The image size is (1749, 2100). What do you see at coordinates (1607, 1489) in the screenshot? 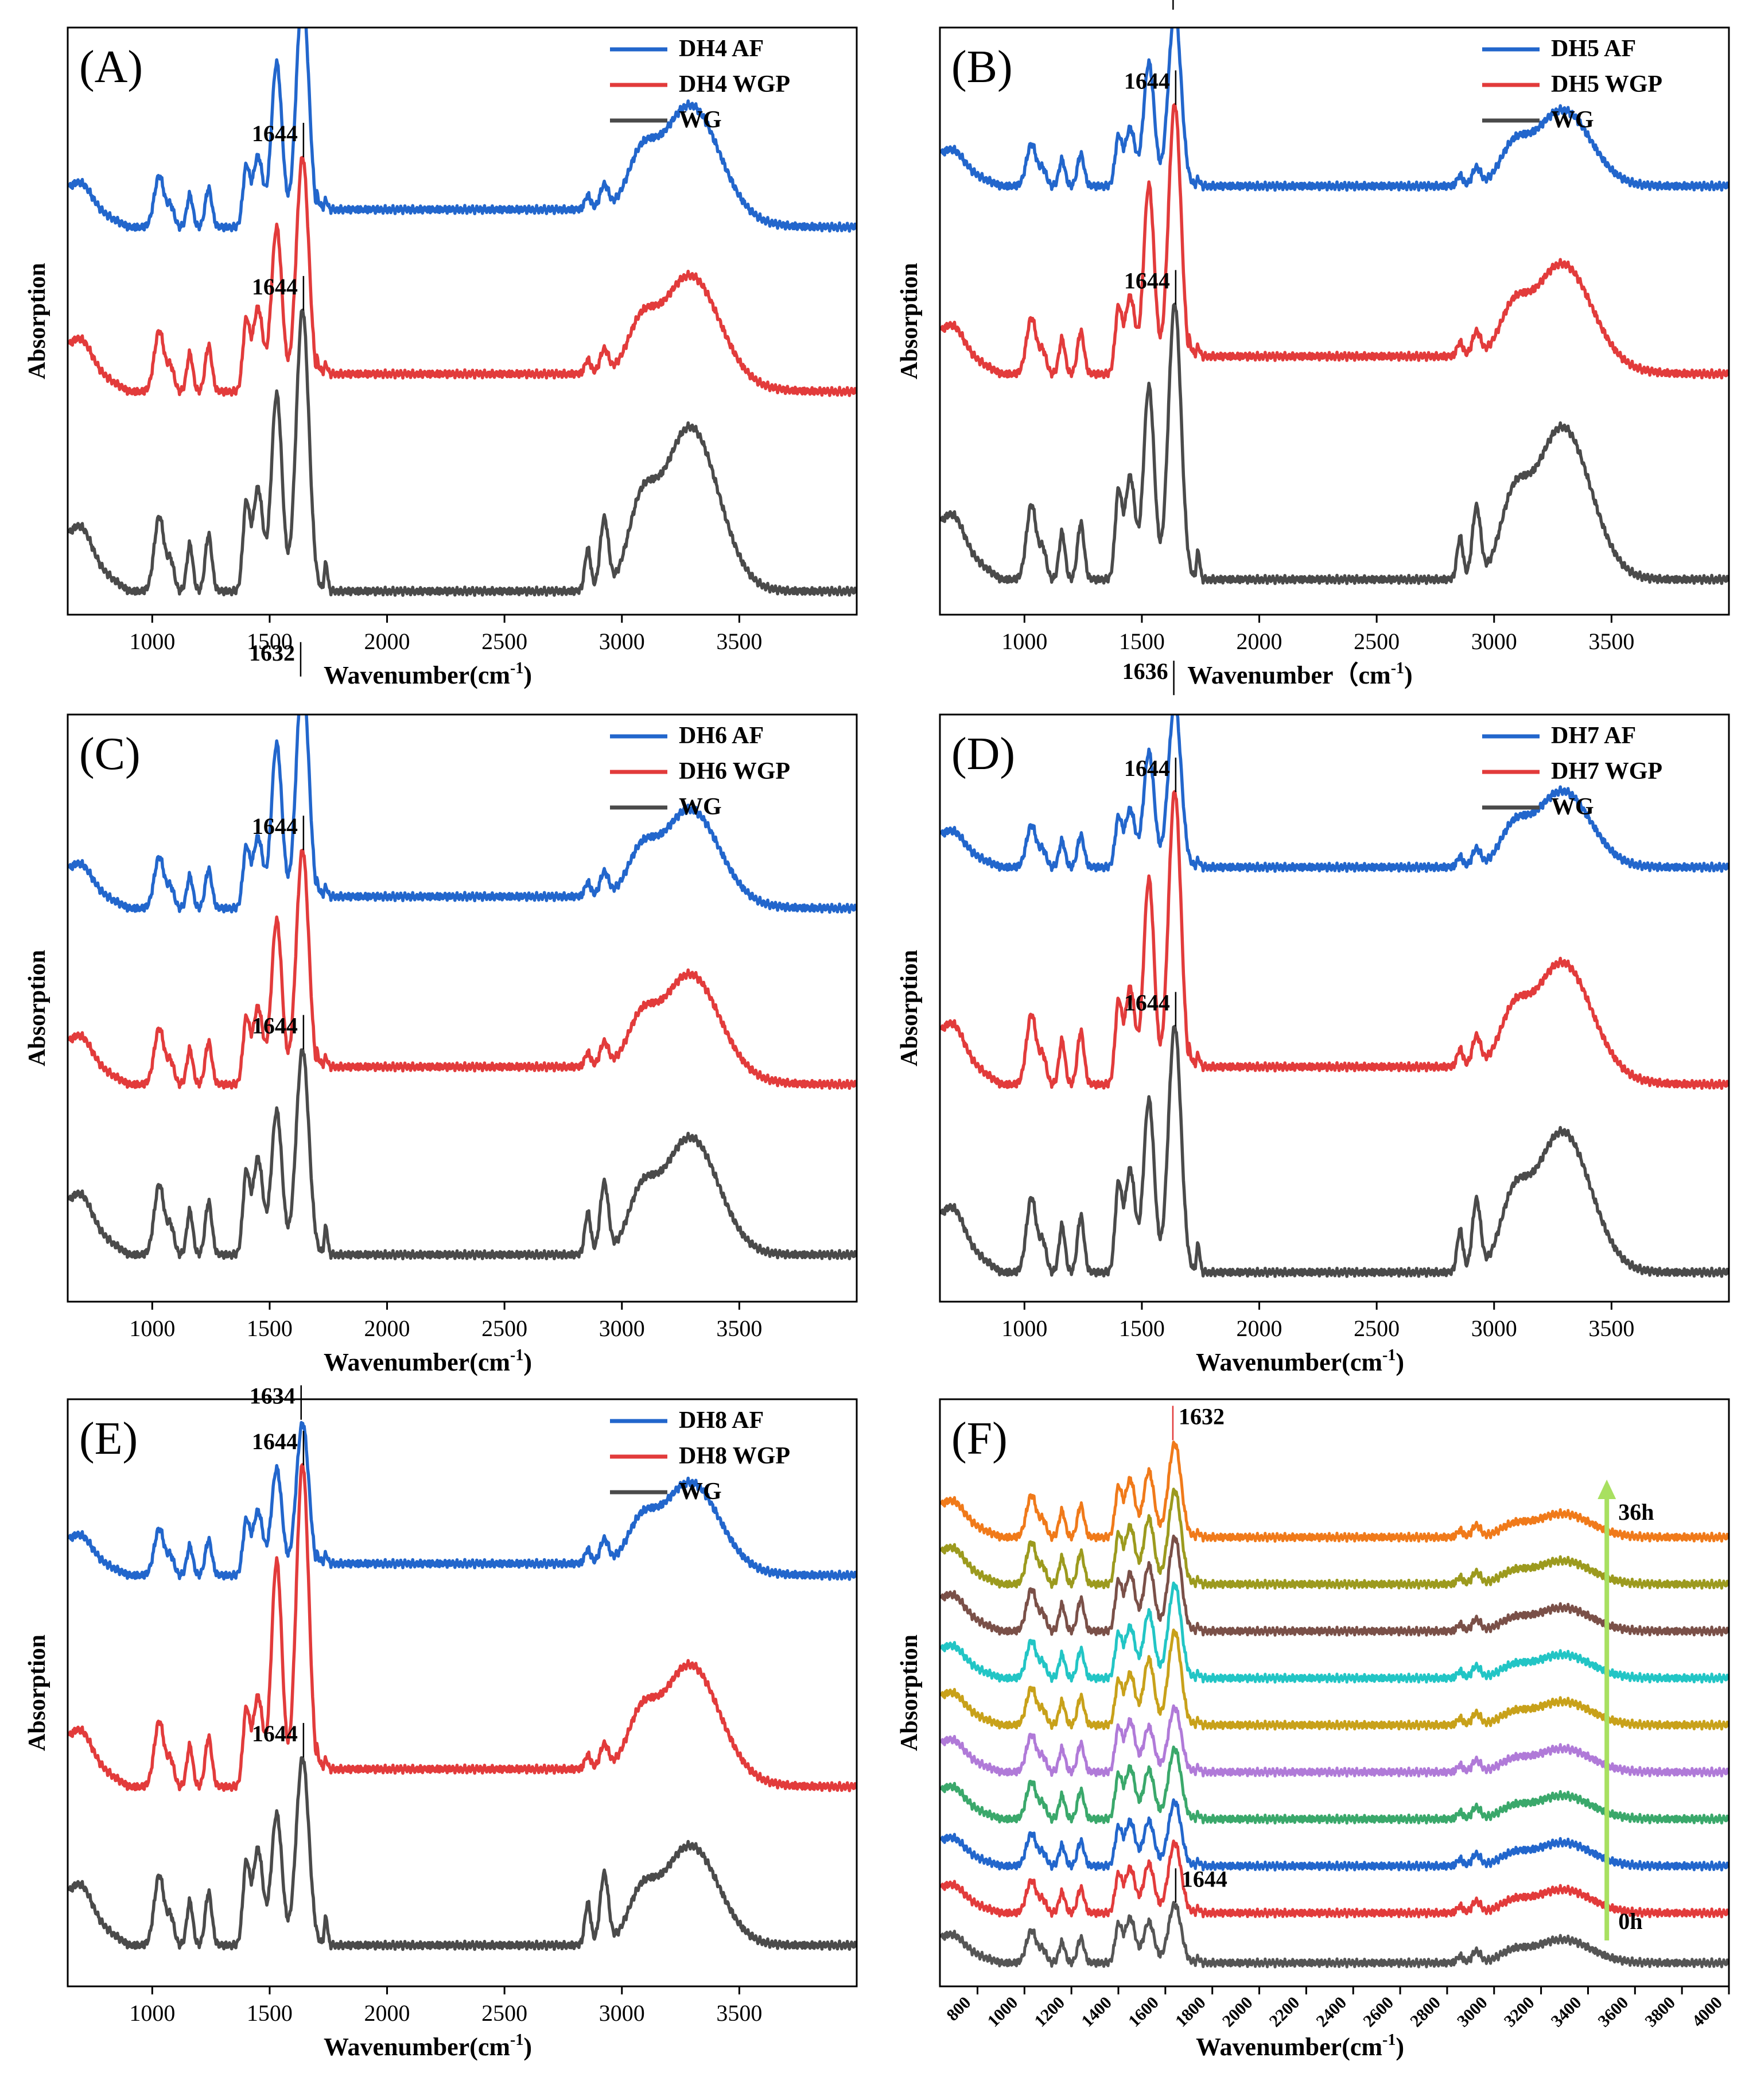
I see `time-arrow-head` at bounding box center [1607, 1489].